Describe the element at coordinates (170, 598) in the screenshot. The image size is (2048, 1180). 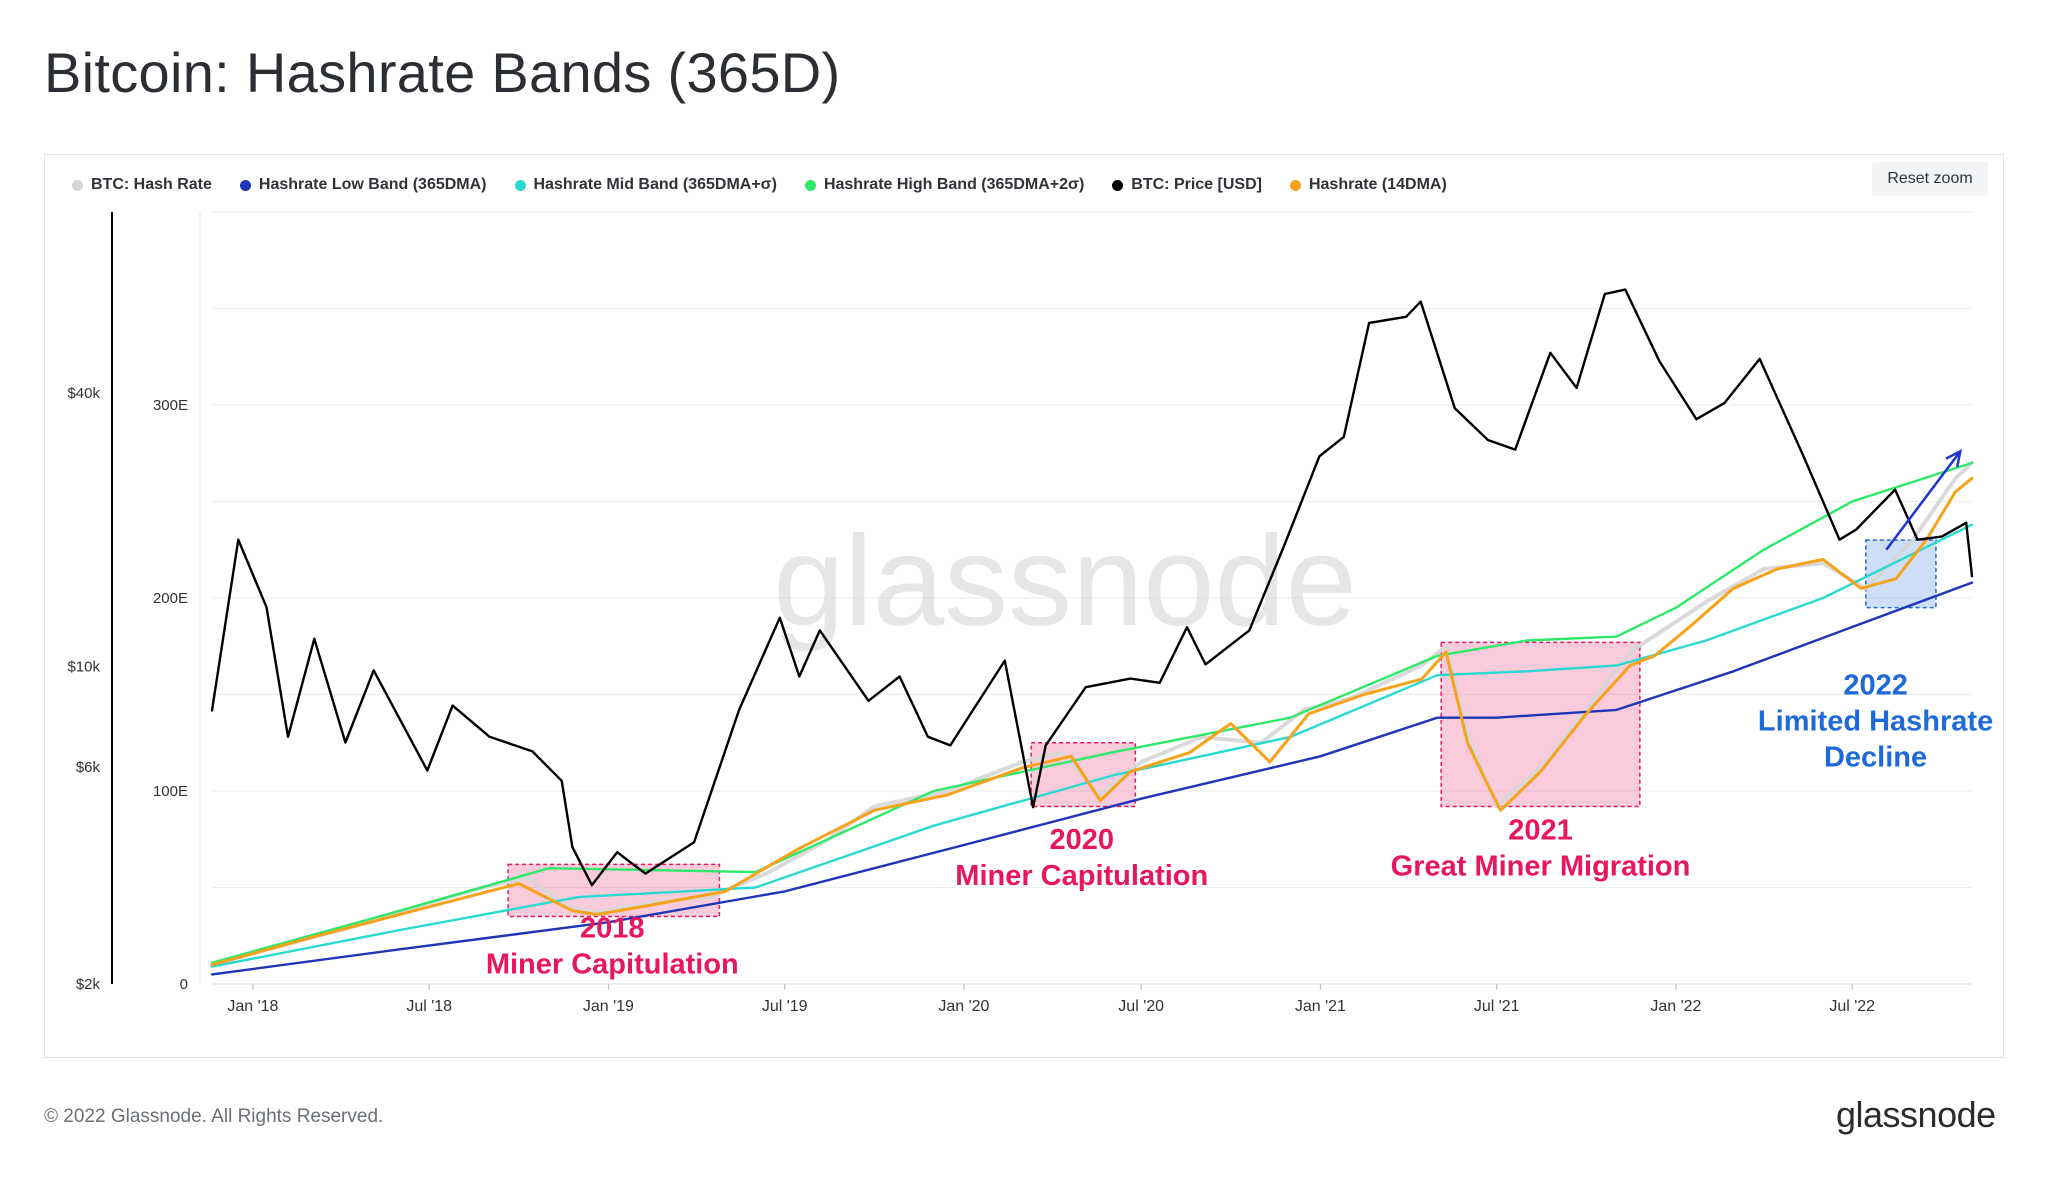
I see `hashrate-tick-label: 200E` at that location.